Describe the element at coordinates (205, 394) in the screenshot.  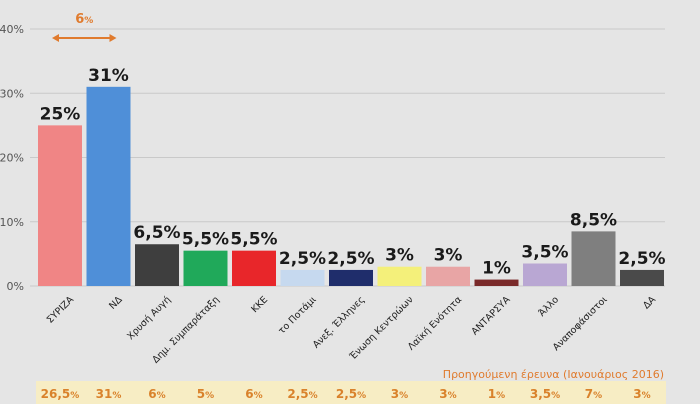
I see `previous-survey-value: 5%` at that location.